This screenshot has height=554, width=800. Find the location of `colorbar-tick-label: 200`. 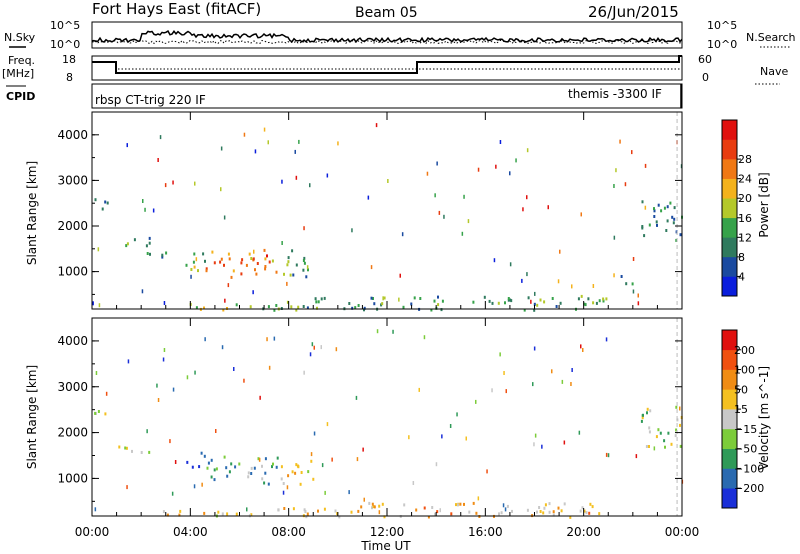

colorbar-tick-label: 200 is located at coordinates (744, 350).